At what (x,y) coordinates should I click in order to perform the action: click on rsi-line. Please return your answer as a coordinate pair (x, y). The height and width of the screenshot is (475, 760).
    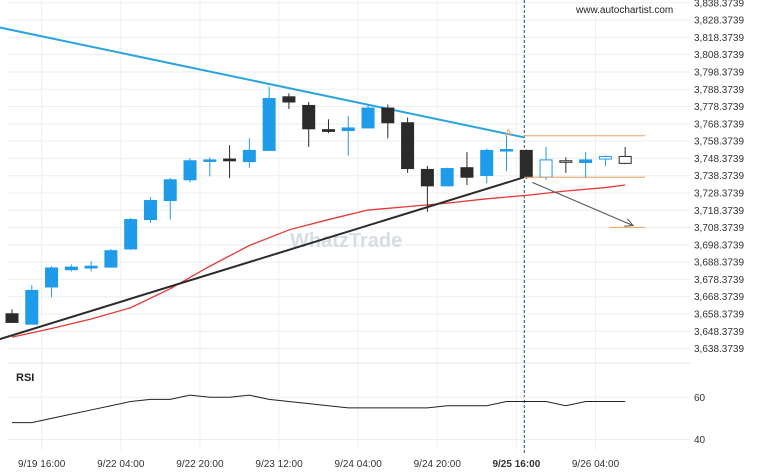
    Looking at the image, I should click on (319, 409).